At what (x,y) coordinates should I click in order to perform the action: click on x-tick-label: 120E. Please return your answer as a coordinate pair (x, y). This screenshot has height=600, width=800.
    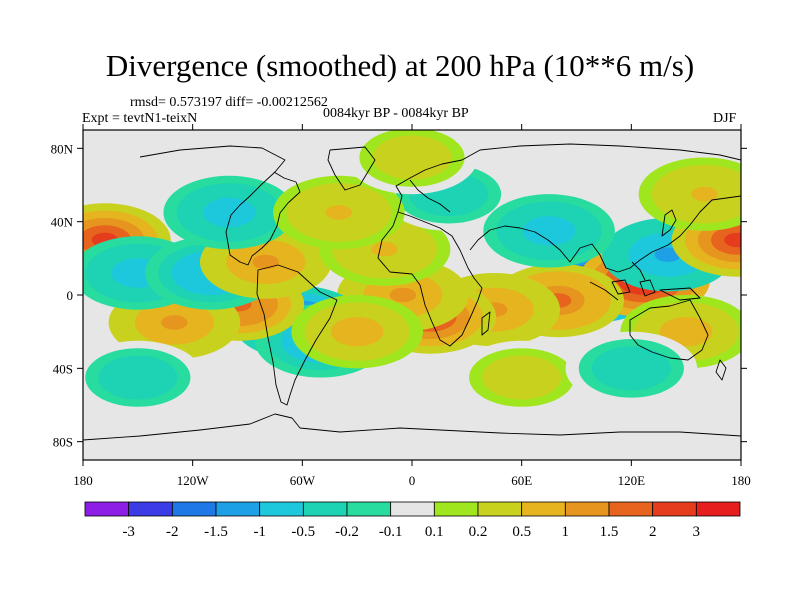
    Looking at the image, I should click on (632, 480).